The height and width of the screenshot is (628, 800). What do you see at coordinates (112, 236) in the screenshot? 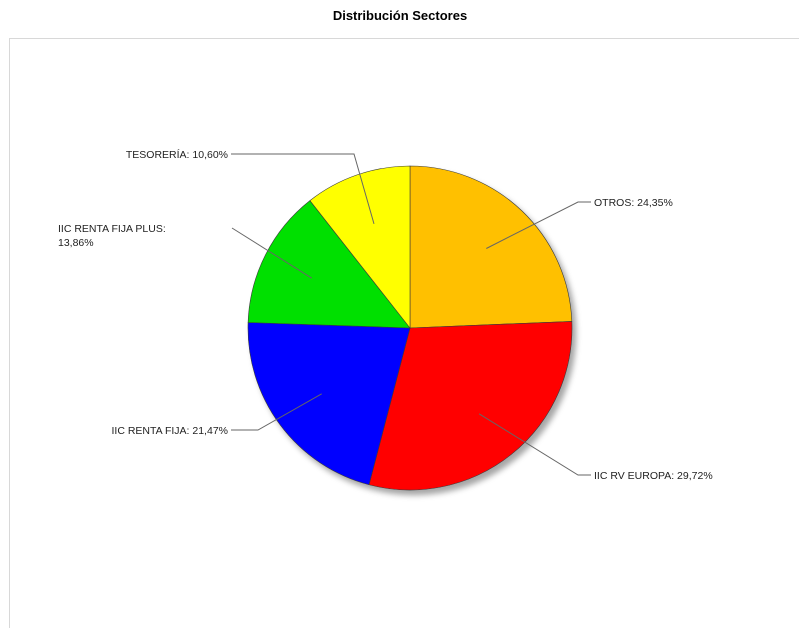
I see `slice-label: IIC RENTA FIJA PLUS: 13,86%` at bounding box center [112, 236].